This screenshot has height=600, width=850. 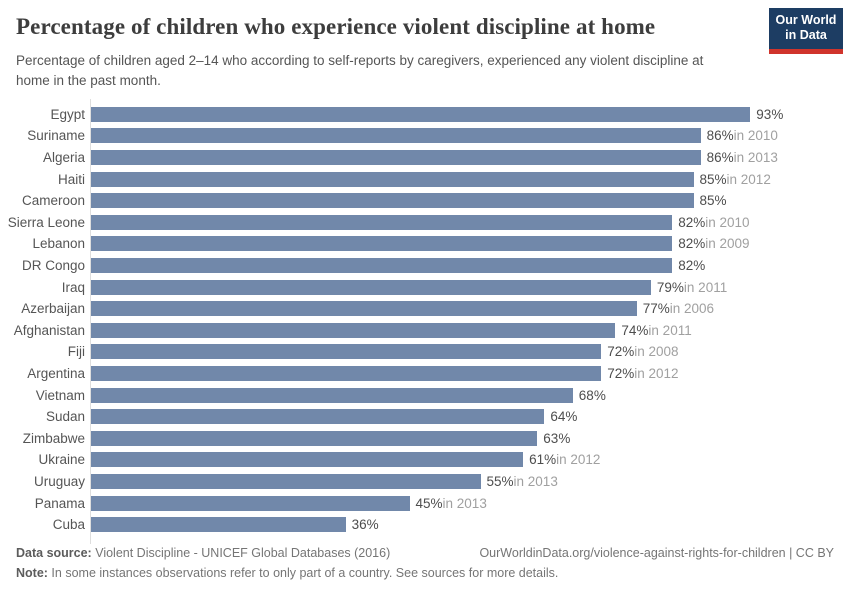 I want to click on country-label: Suriname, so click(x=56, y=136).